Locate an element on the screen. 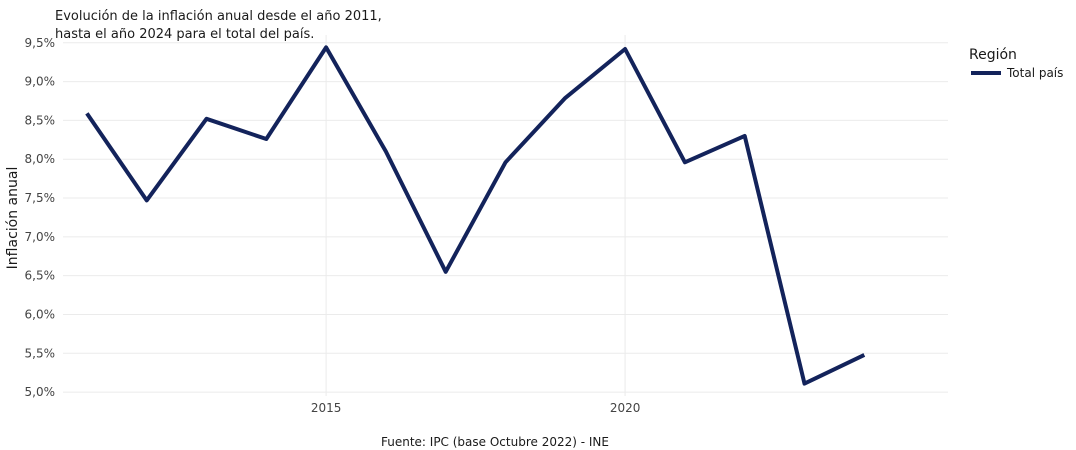 This screenshot has width=1076, height=450. y-tick-label: 9,5% is located at coordinates (40, 43).